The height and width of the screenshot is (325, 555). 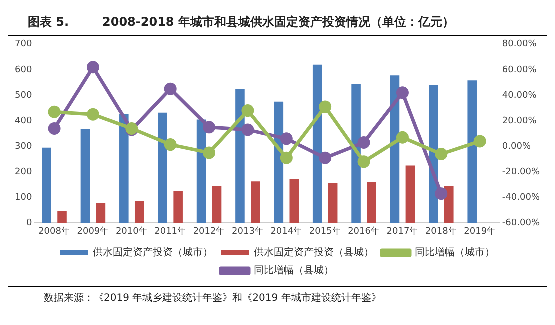 I want to click on legend-label: 供水固定资产投资（城市）, so click(x=153, y=252).